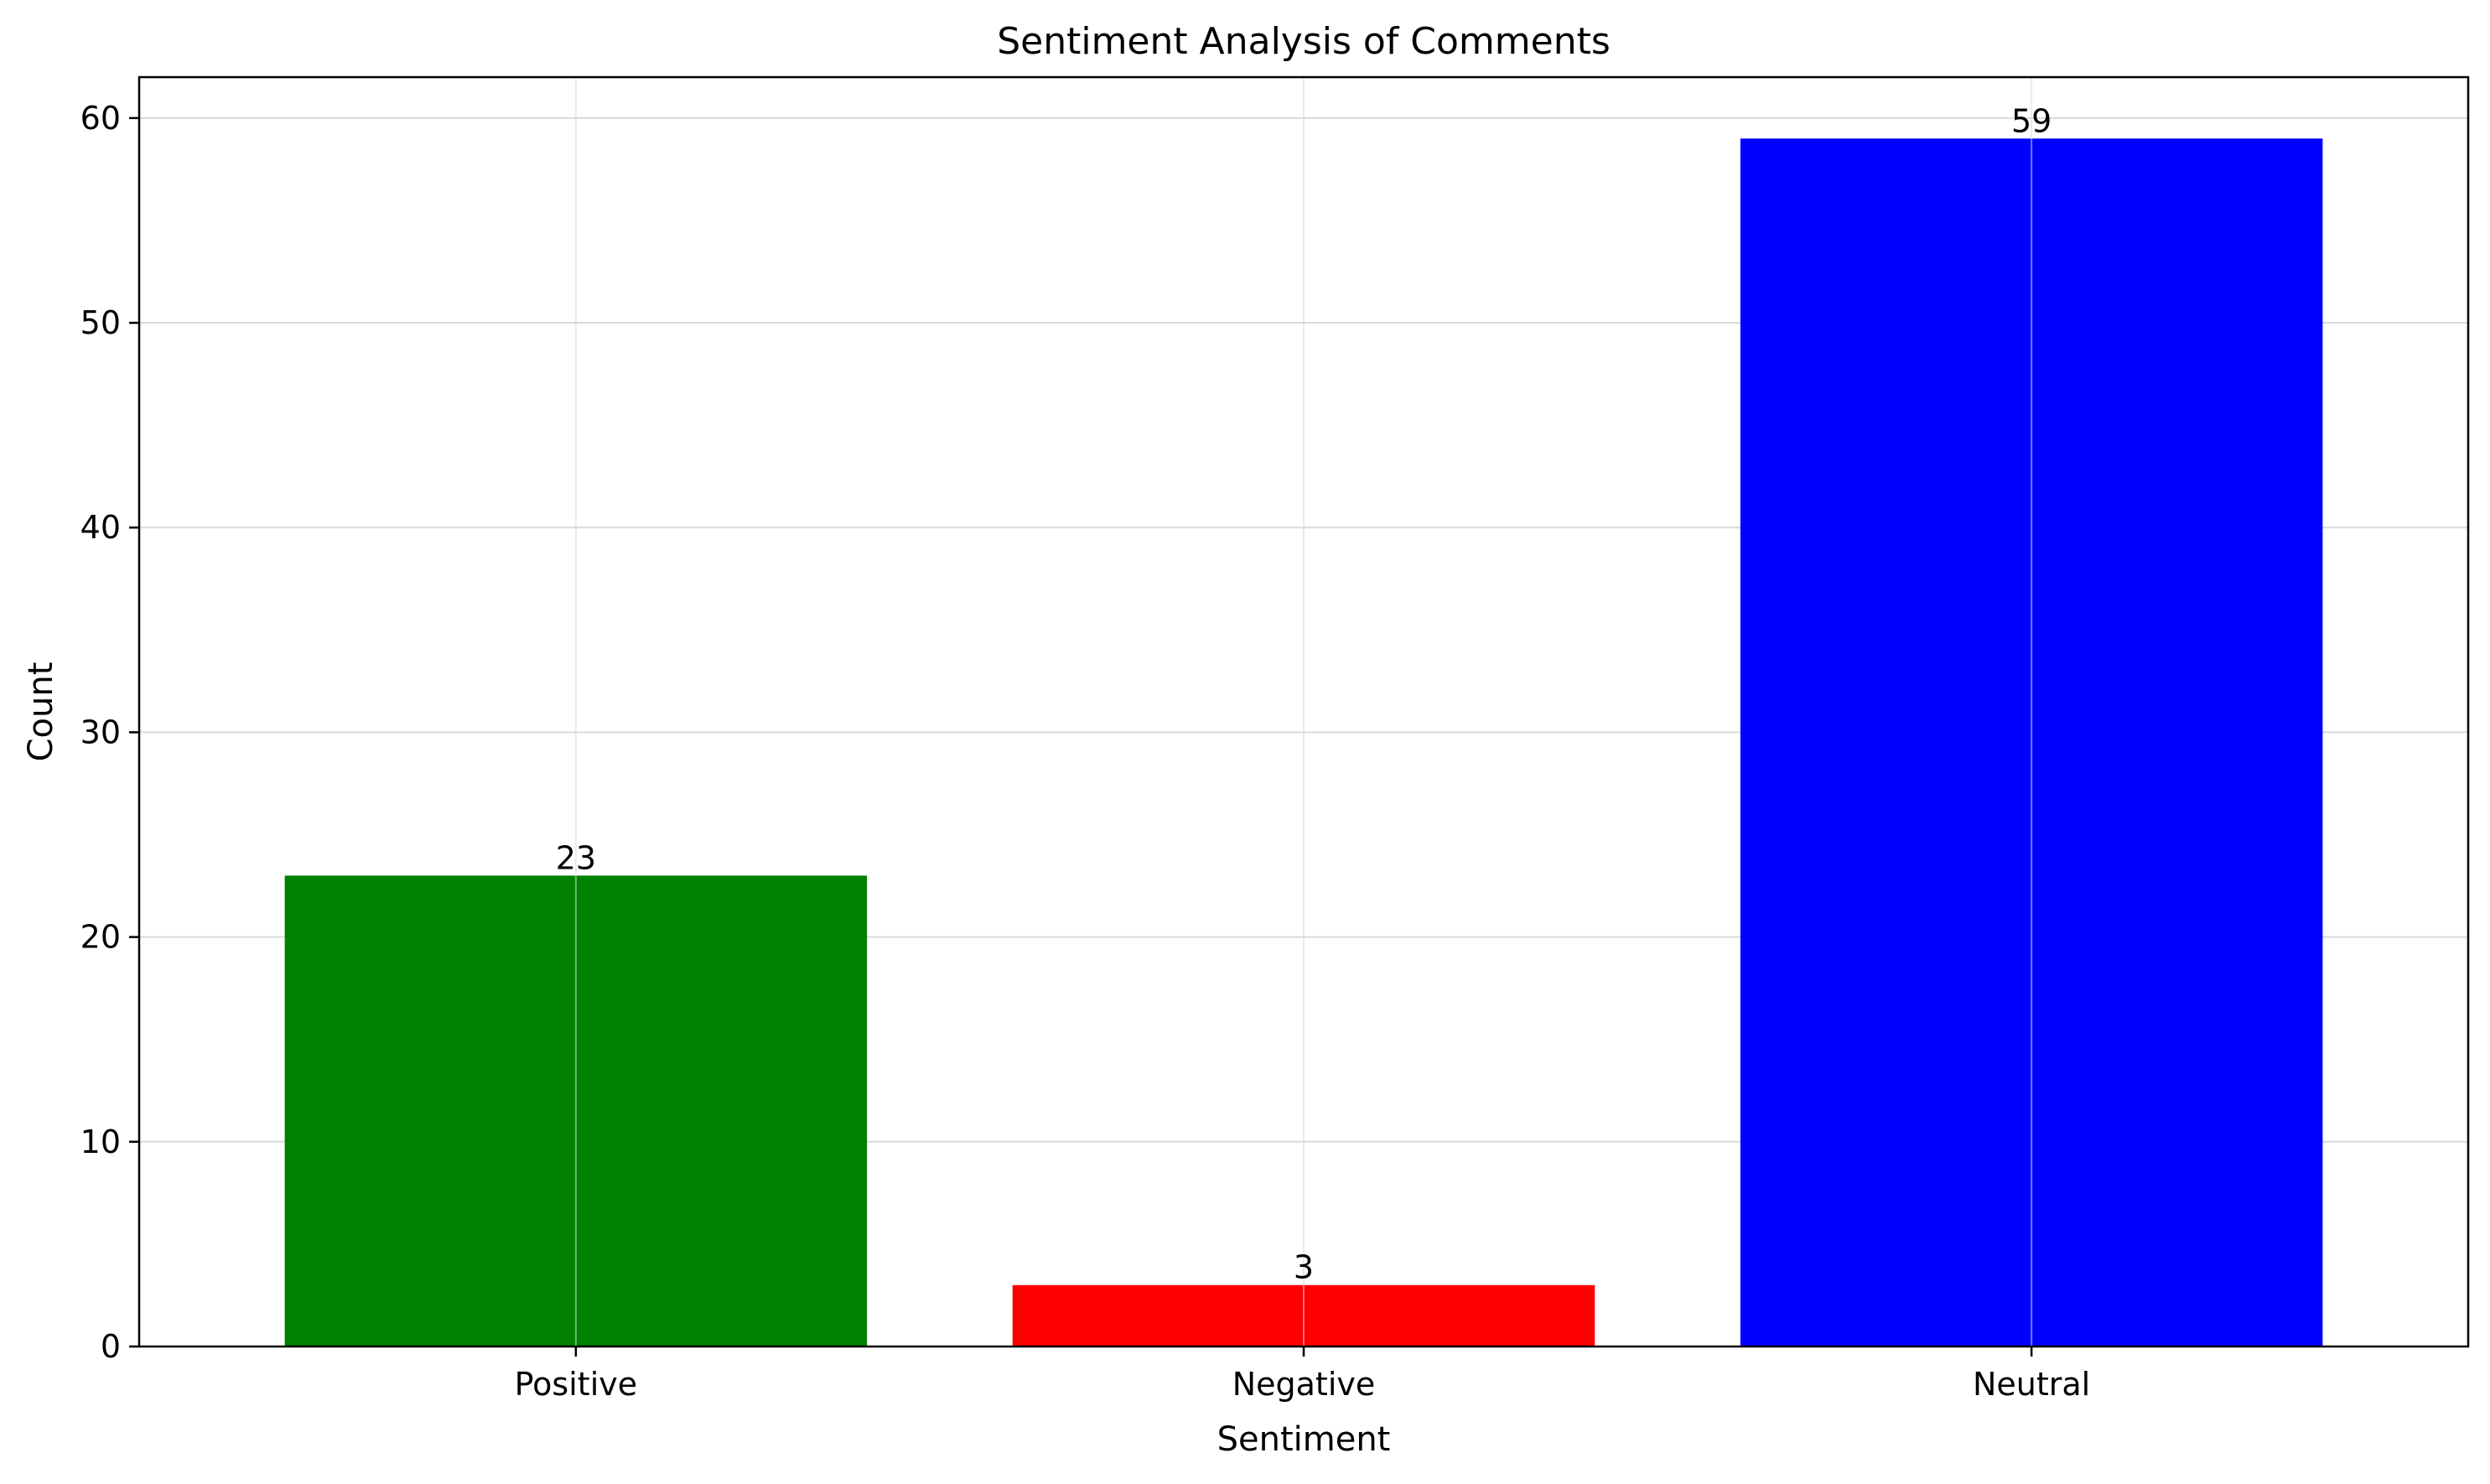  What do you see at coordinates (2031, 120) in the screenshot?
I see `data-label: 59` at bounding box center [2031, 120].